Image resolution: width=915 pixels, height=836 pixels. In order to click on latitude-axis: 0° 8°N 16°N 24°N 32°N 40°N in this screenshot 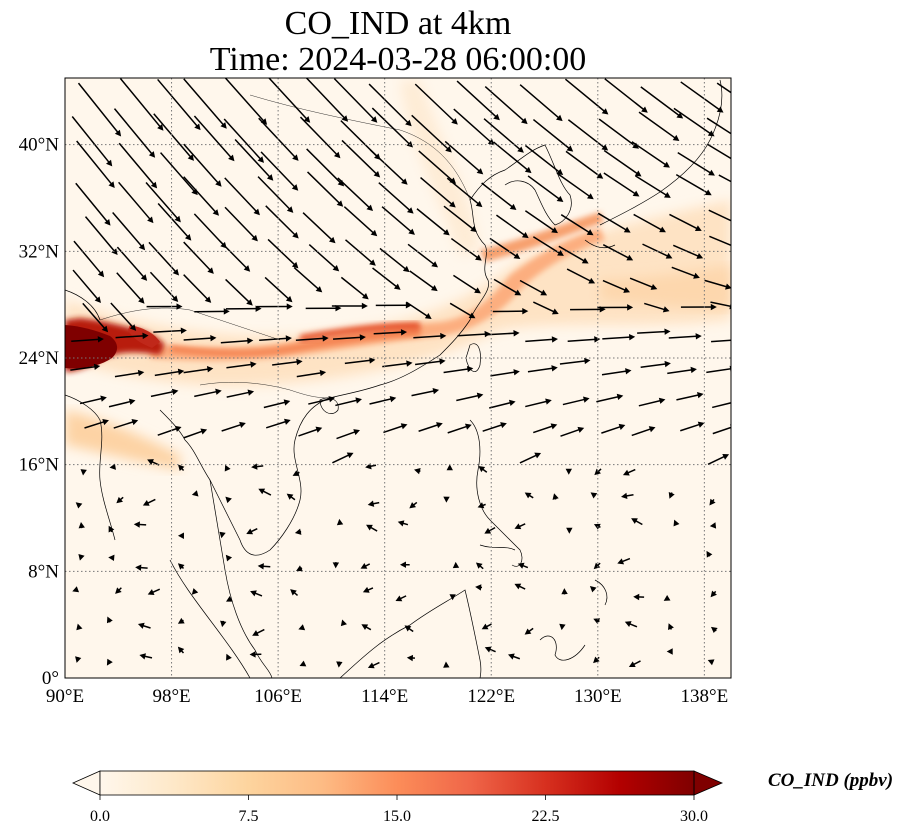, I will do `click(39, 412)`.